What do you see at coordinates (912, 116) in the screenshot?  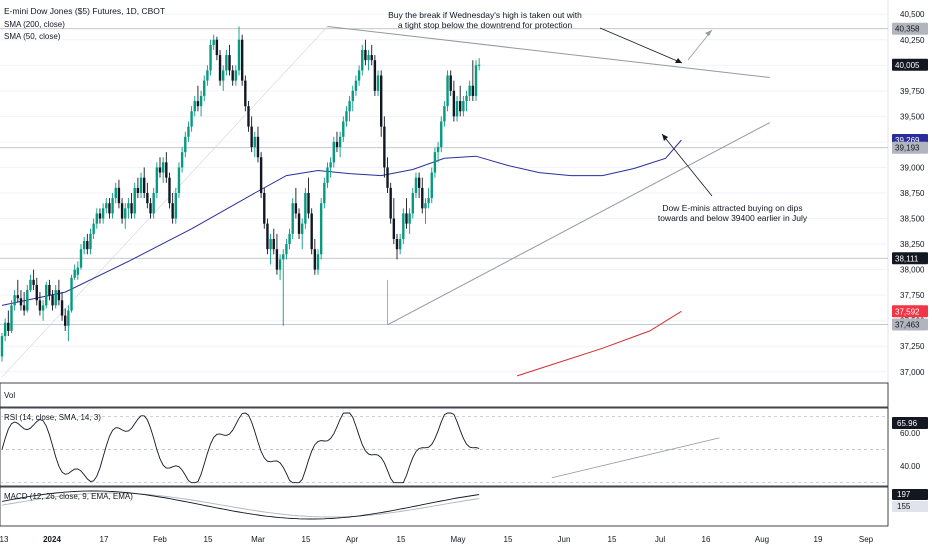 I see `y-tick-label: 39,500` at bounding box center [912, 116].